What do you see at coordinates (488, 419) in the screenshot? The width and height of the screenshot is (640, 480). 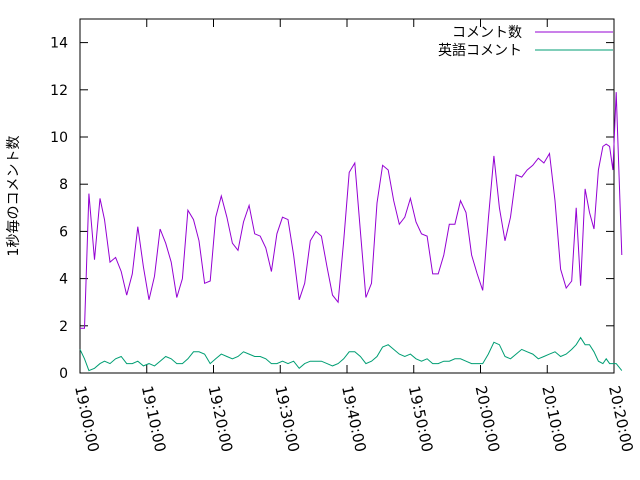 I see `x-tick-label: 20:00:00` at bounding box center [488, 419].